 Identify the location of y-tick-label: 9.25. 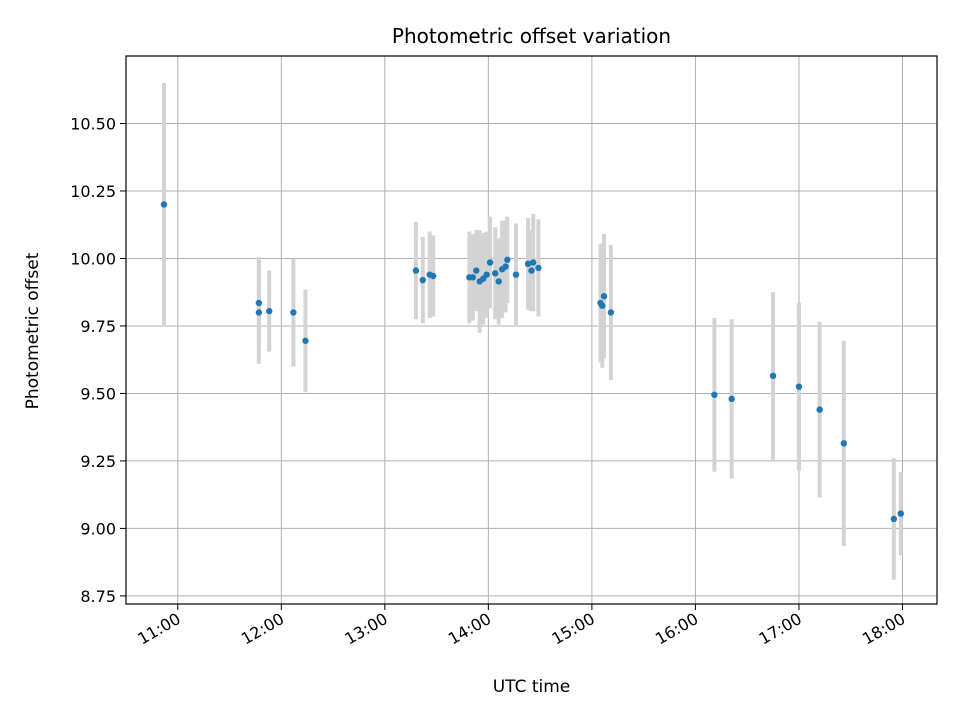
(98, 461).